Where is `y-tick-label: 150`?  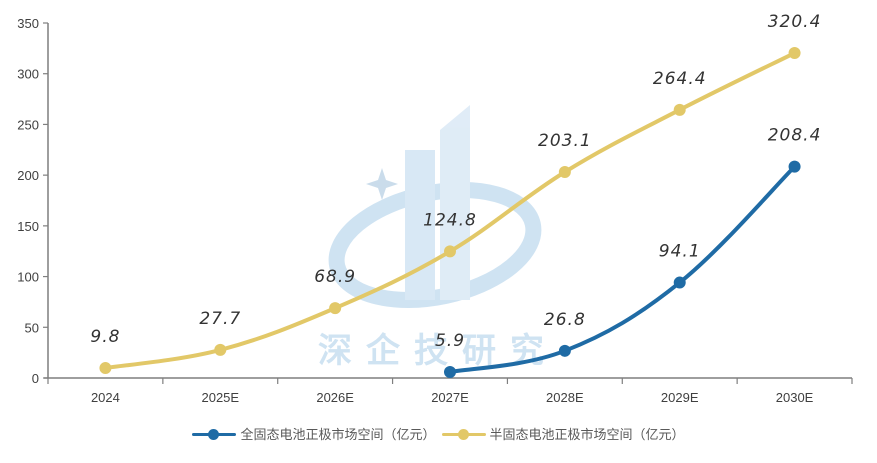
y-tick-label: 150 is located at coordinates (28, 226).